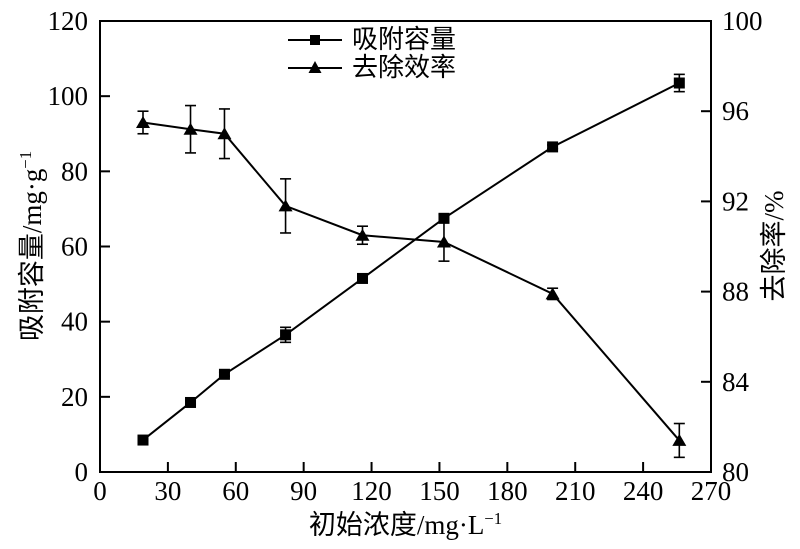 This screenshot has height=549, width=800. Describe the element at coordinates (575, 491) in the screenshot. I see `x-tick-label: 210` at that location.